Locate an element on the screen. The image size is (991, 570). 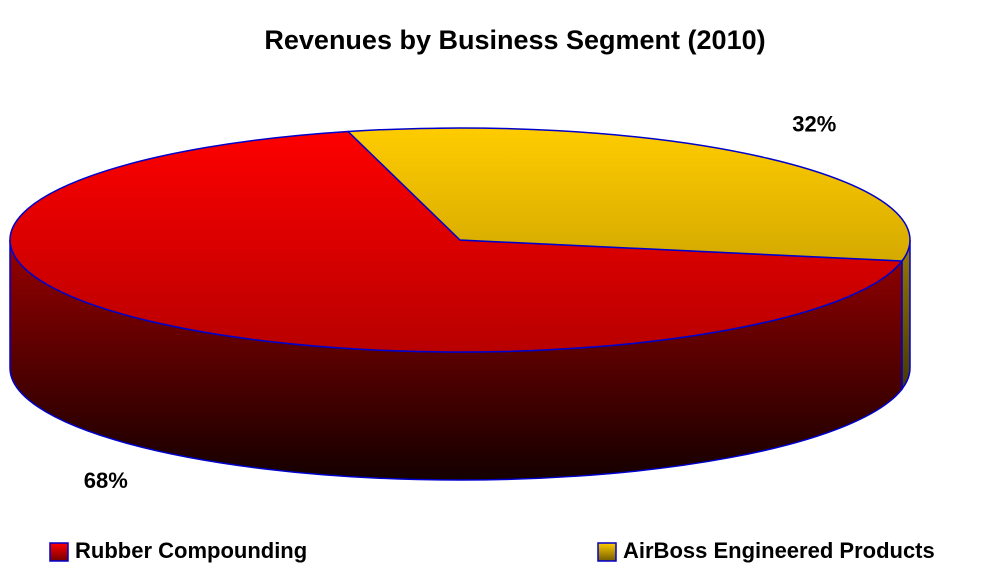
value-label: 32% is located at coordinates (814, 124).